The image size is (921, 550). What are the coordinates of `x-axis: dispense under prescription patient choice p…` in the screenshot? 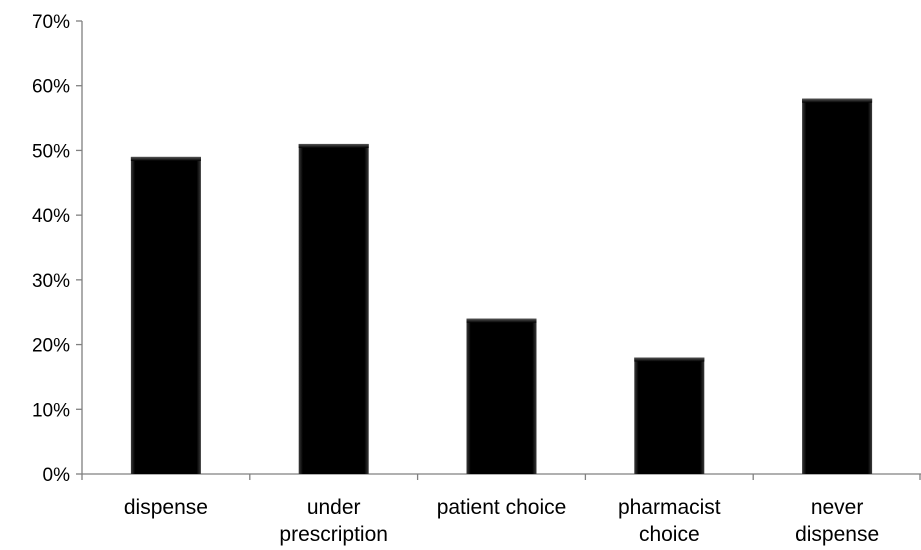 It's located at (501, 509).